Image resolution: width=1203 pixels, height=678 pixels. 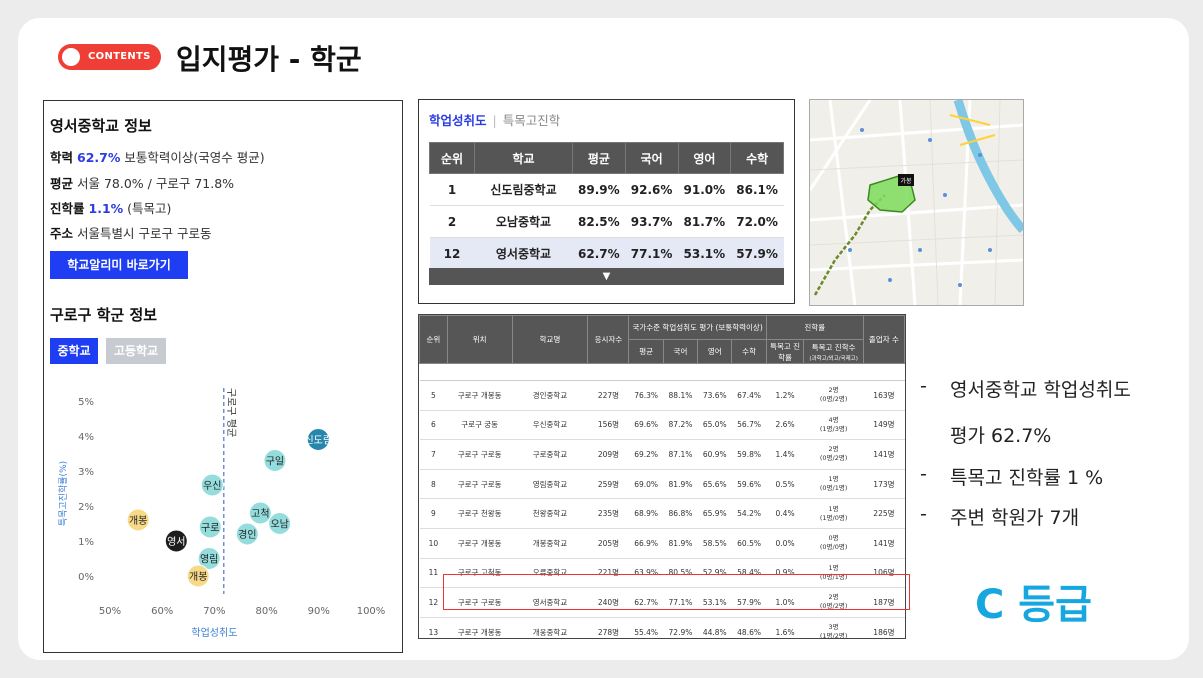 What do you see at coordinates (149, 208) in the screenshot?
I see `info-text: (특목고)` at bounding box center [149, 208].